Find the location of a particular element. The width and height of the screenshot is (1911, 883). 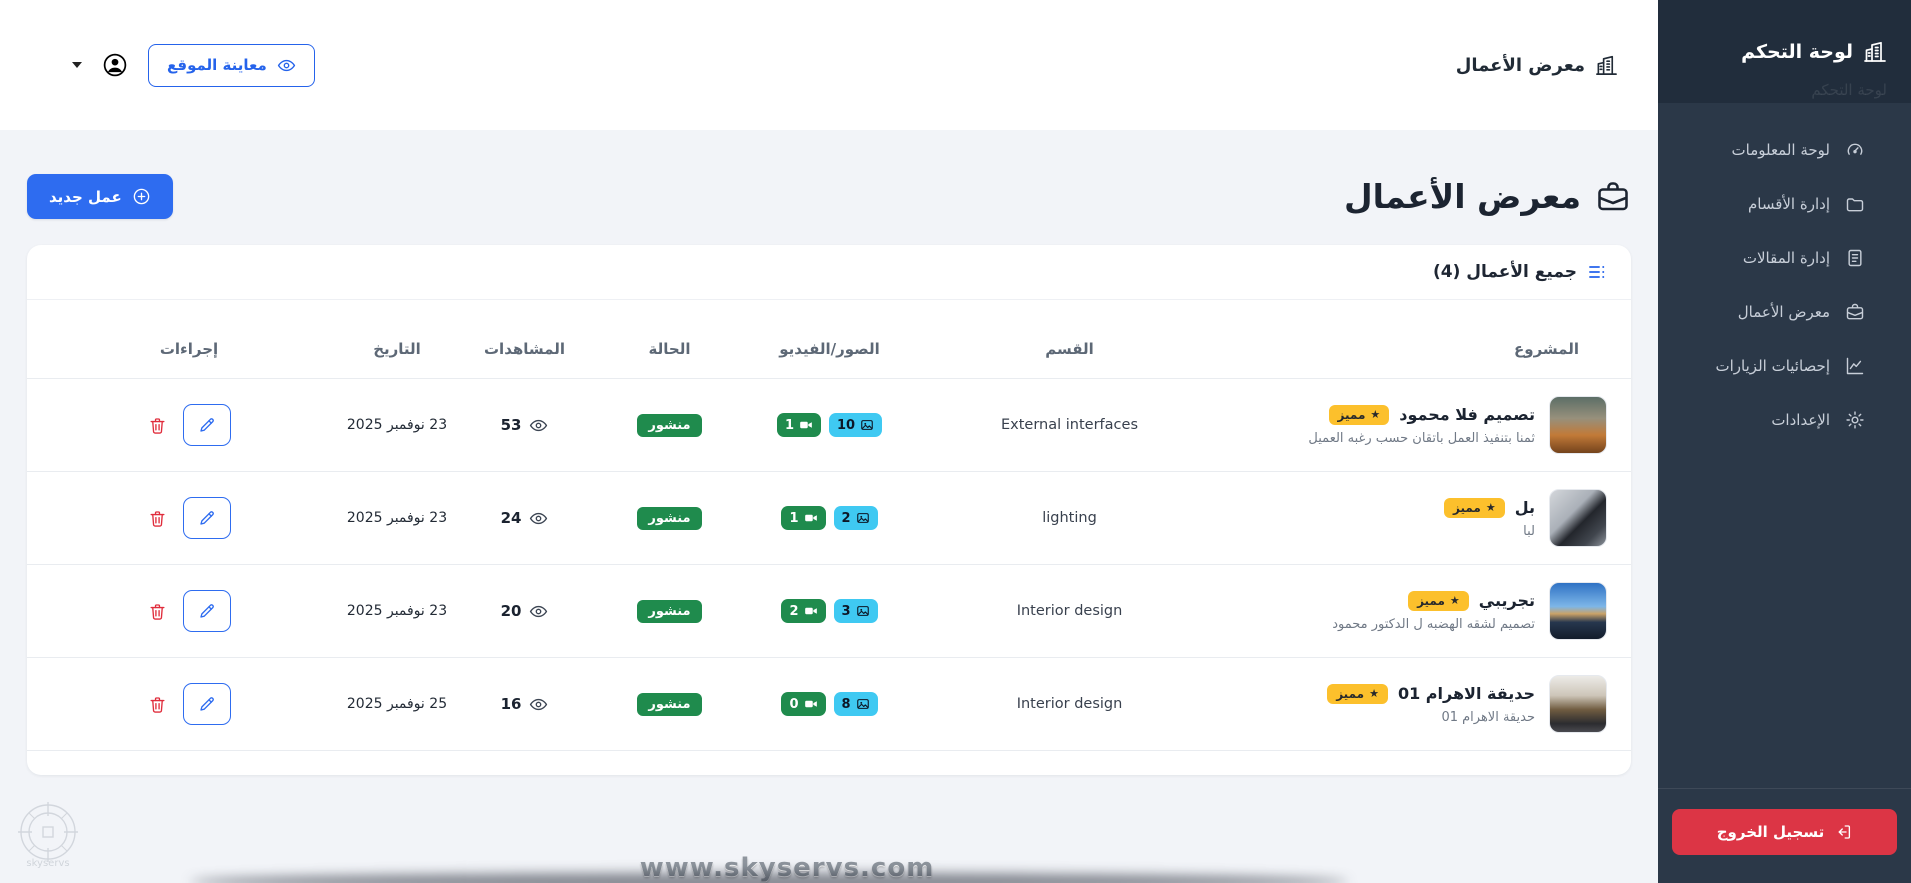

trash-icon is located at coordinates (157, 425).